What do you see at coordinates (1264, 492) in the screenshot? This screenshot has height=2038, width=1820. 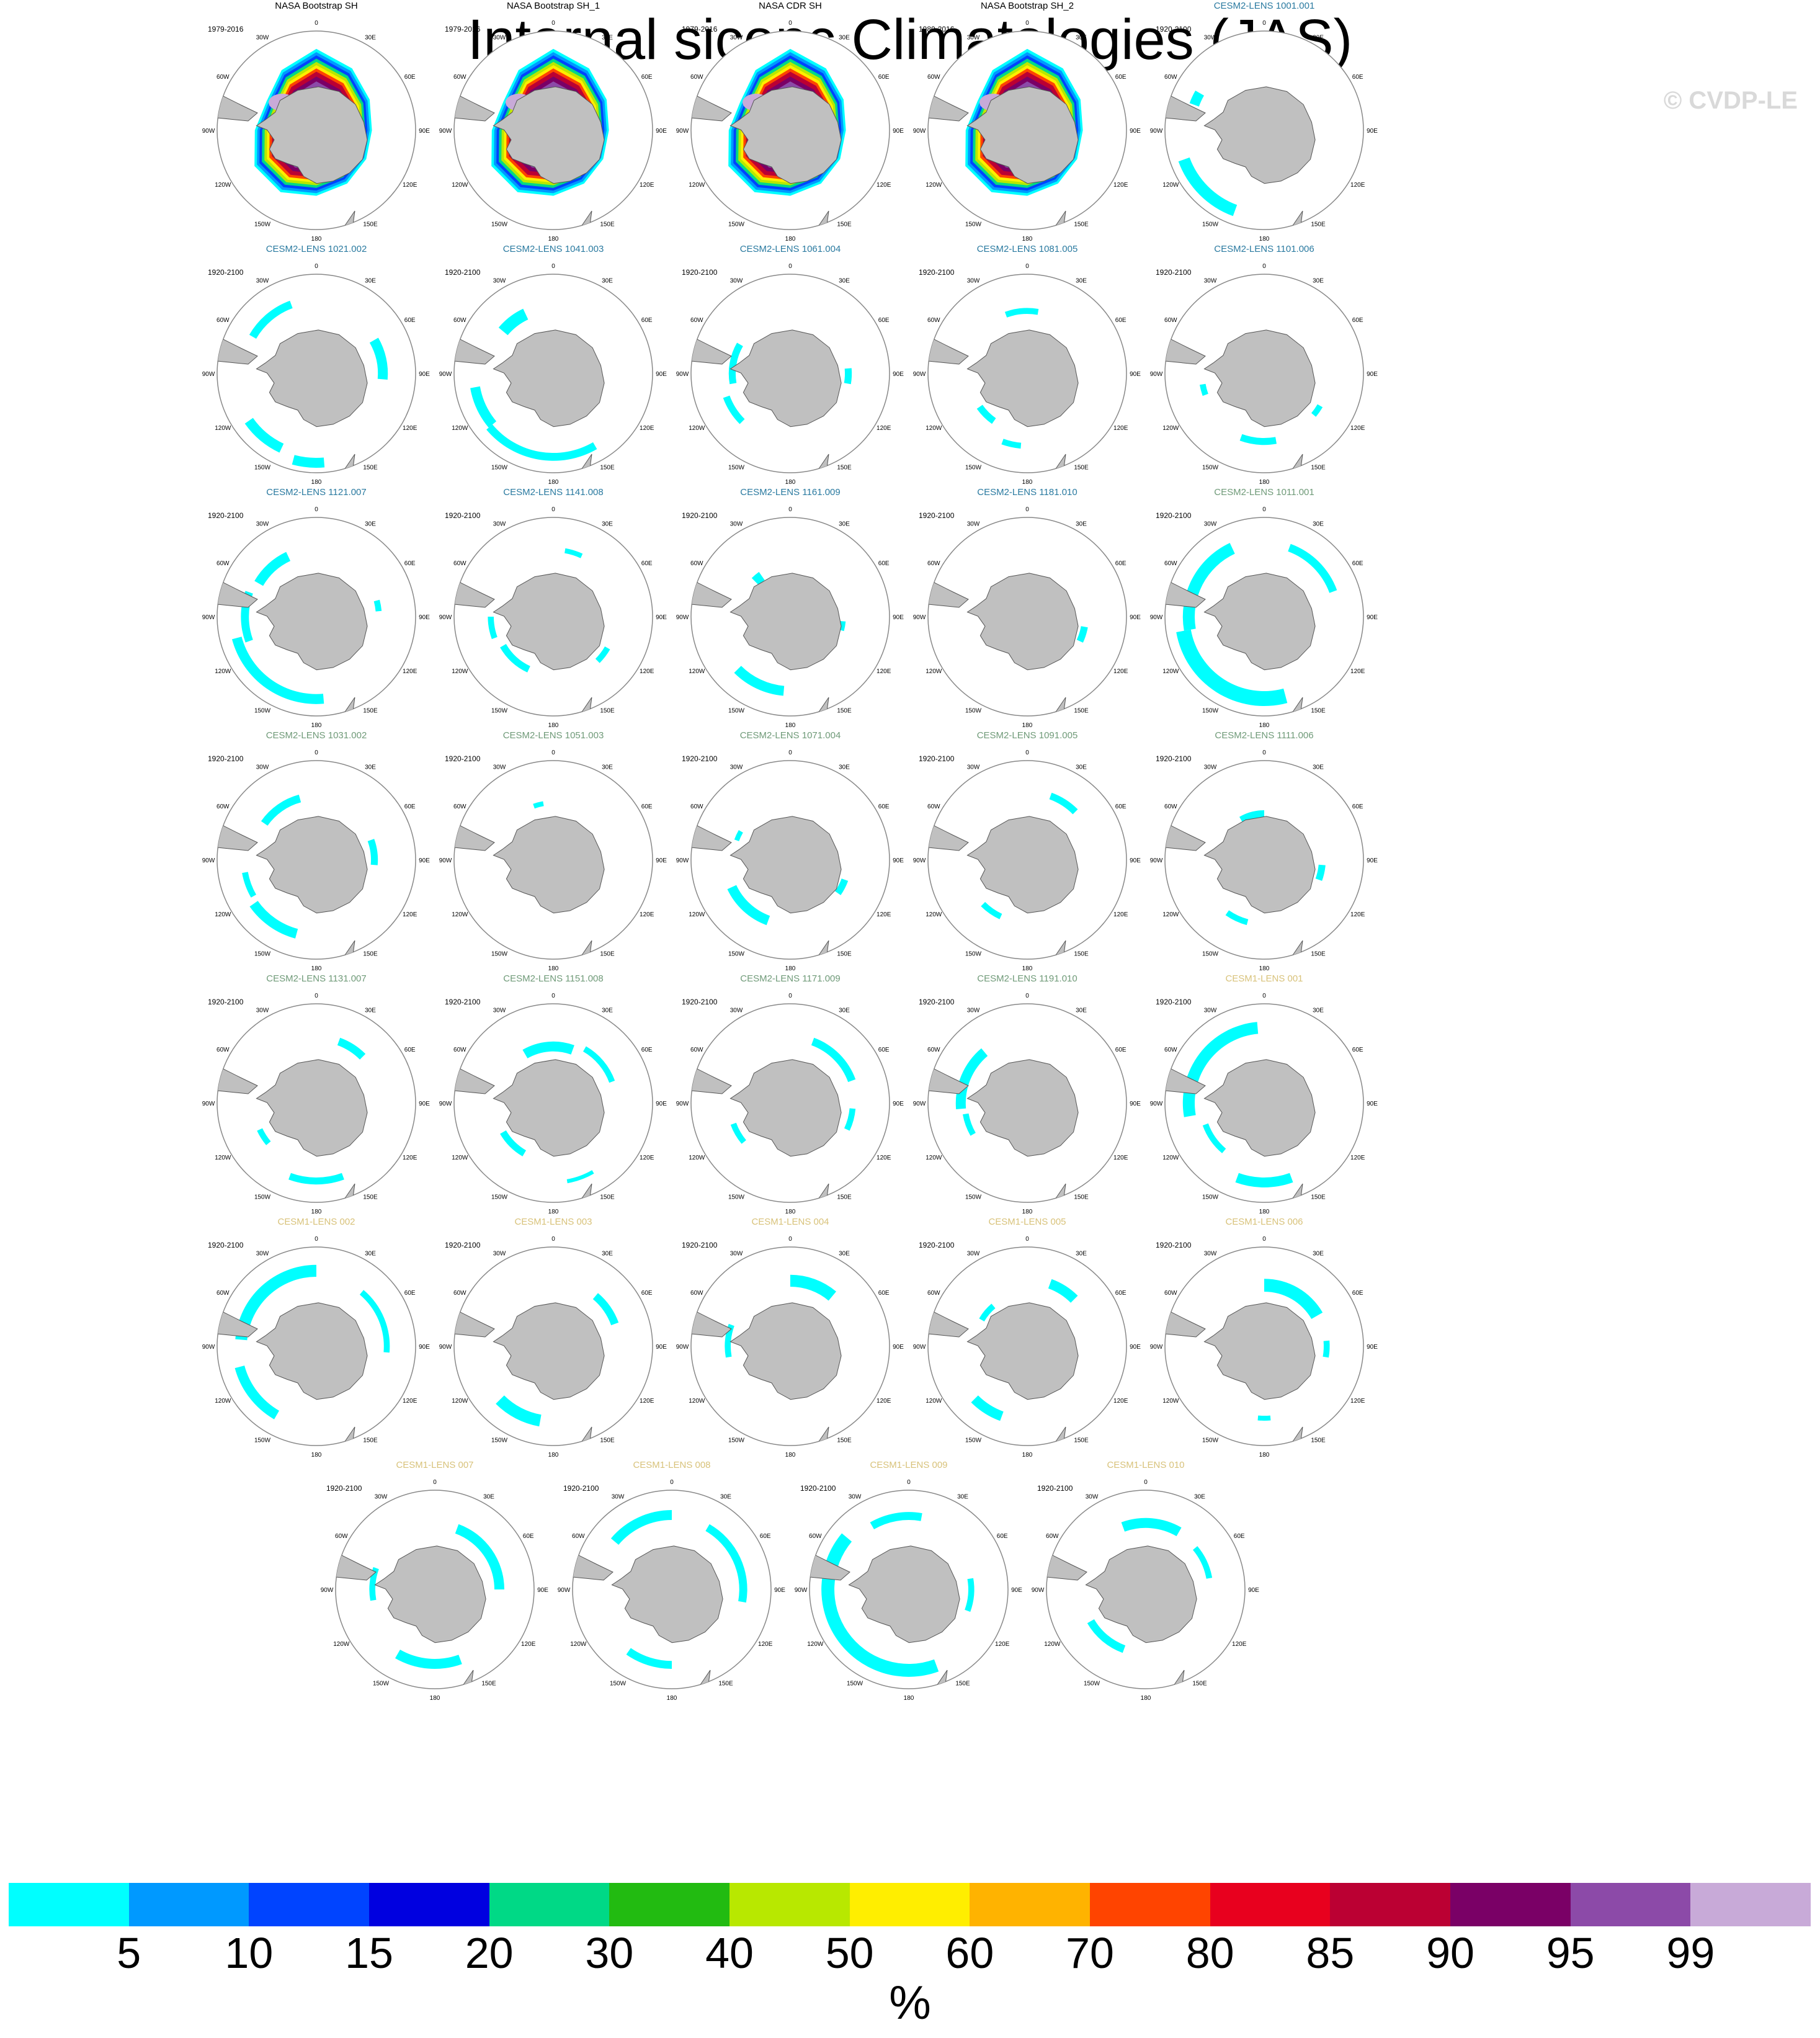 I see `panel-title: CESM2-LENS 1011.001` at bounding box center [1264, 492].